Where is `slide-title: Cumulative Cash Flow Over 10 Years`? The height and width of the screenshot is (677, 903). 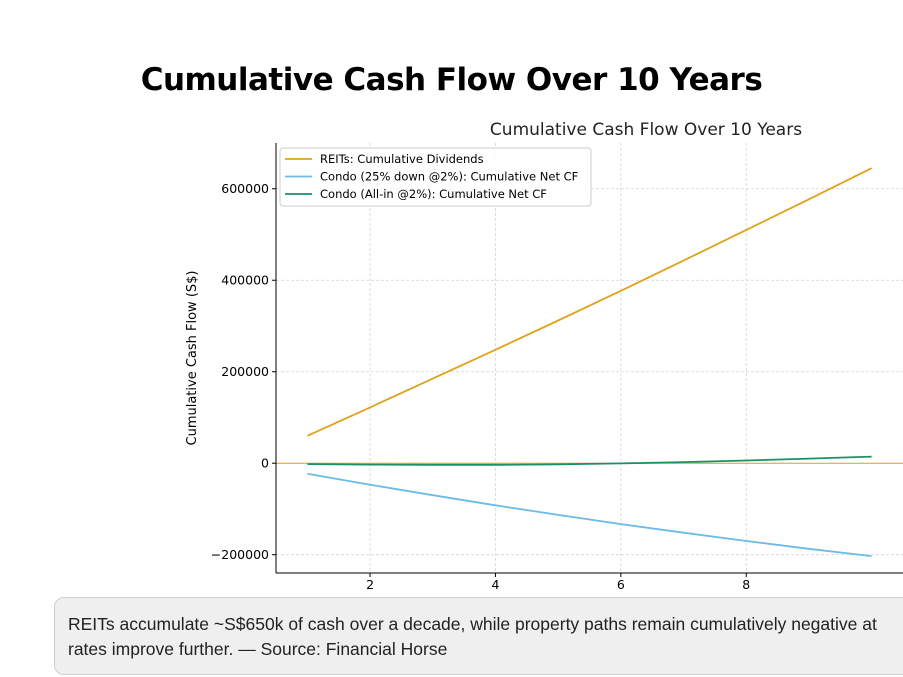 slide-title: Cumulative Cash Flow Over 10 Years is located at coordinates (451, 80).